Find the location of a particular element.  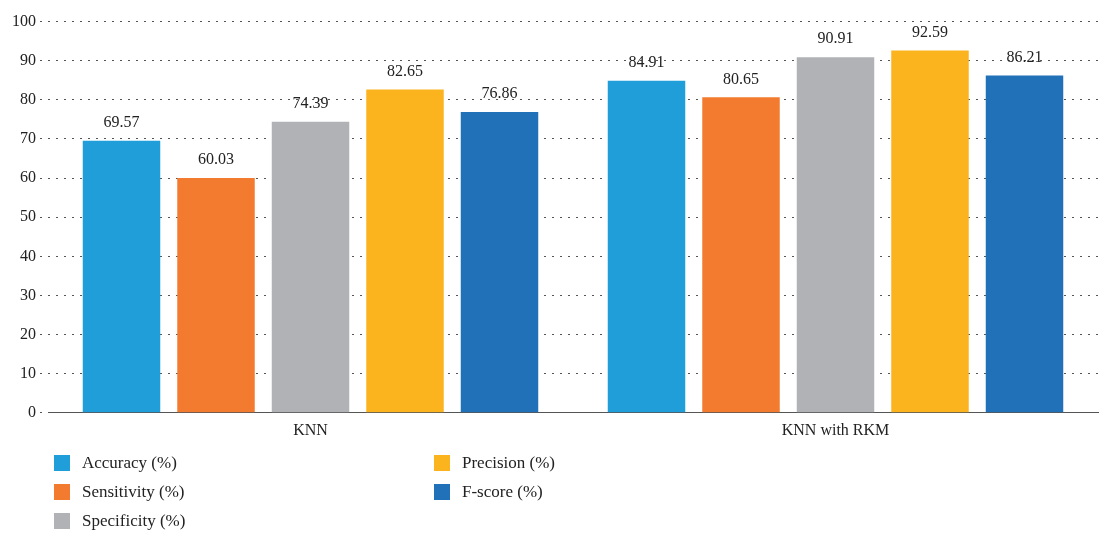

y-tick-label: 20 is located at coordinates (28, 333).